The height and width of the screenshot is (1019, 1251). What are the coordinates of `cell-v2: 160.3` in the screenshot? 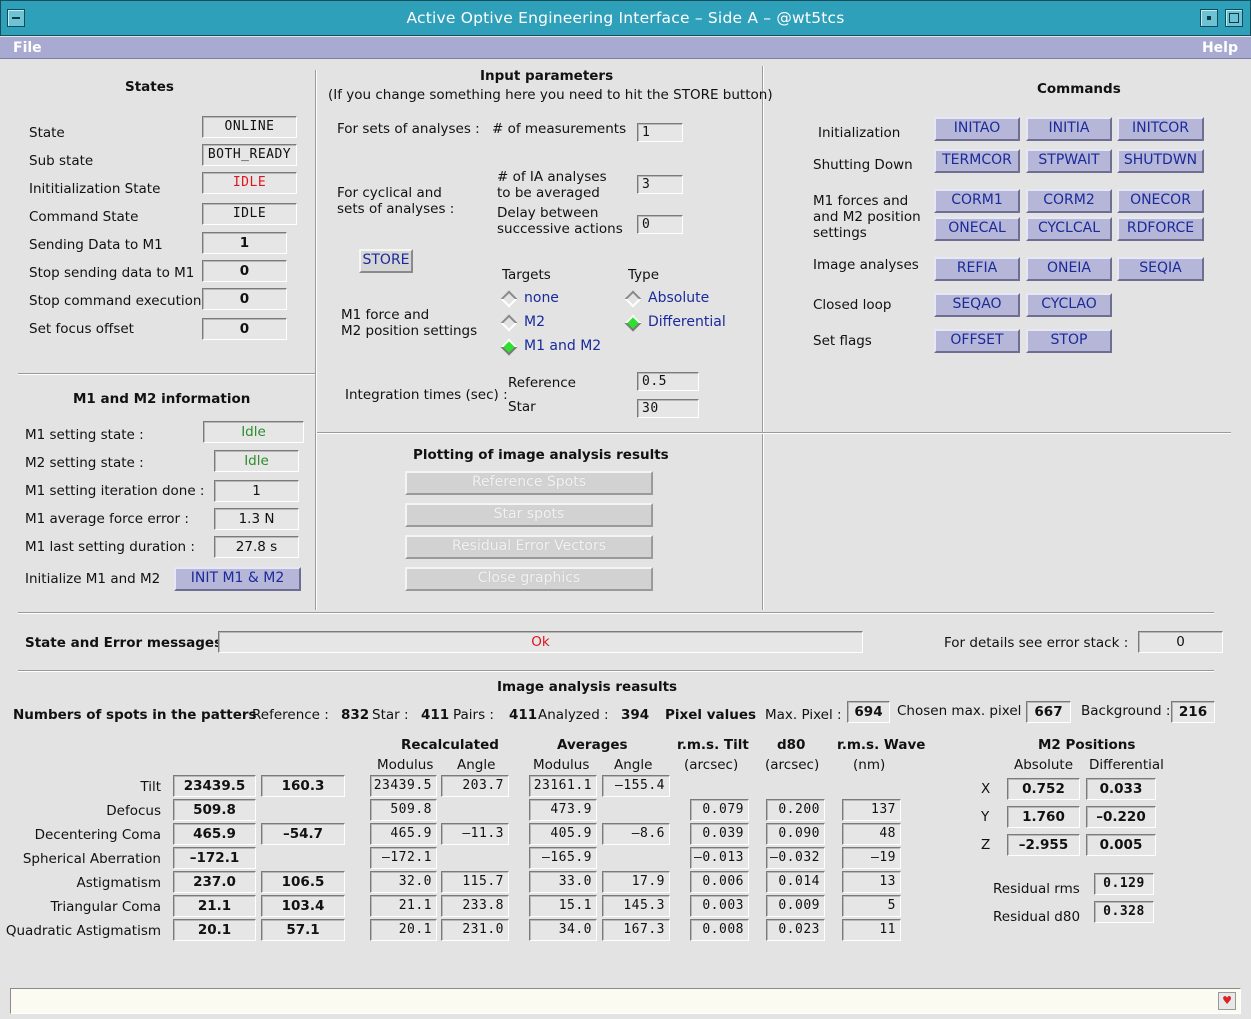 It's located at (303, 786).